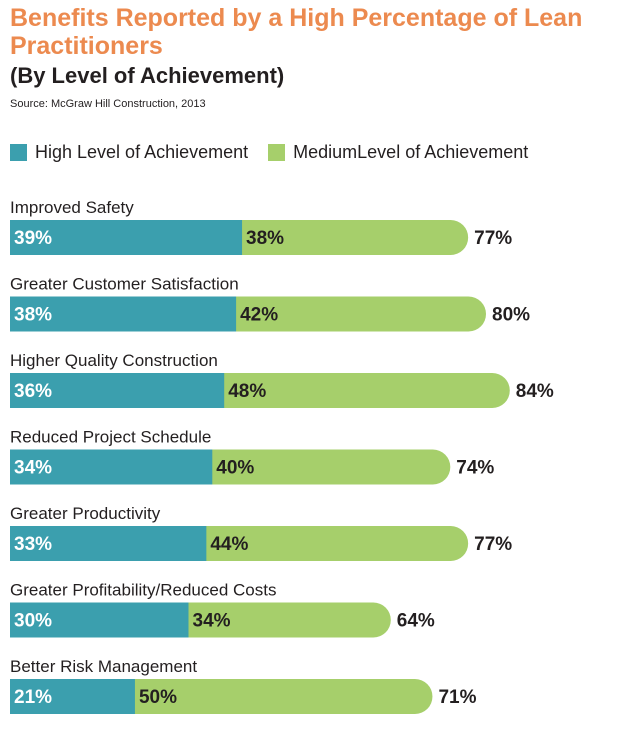  Describe the element at coordinates (212, 621) in the screenshot. I see `value-label-medium: 34%` at that location.